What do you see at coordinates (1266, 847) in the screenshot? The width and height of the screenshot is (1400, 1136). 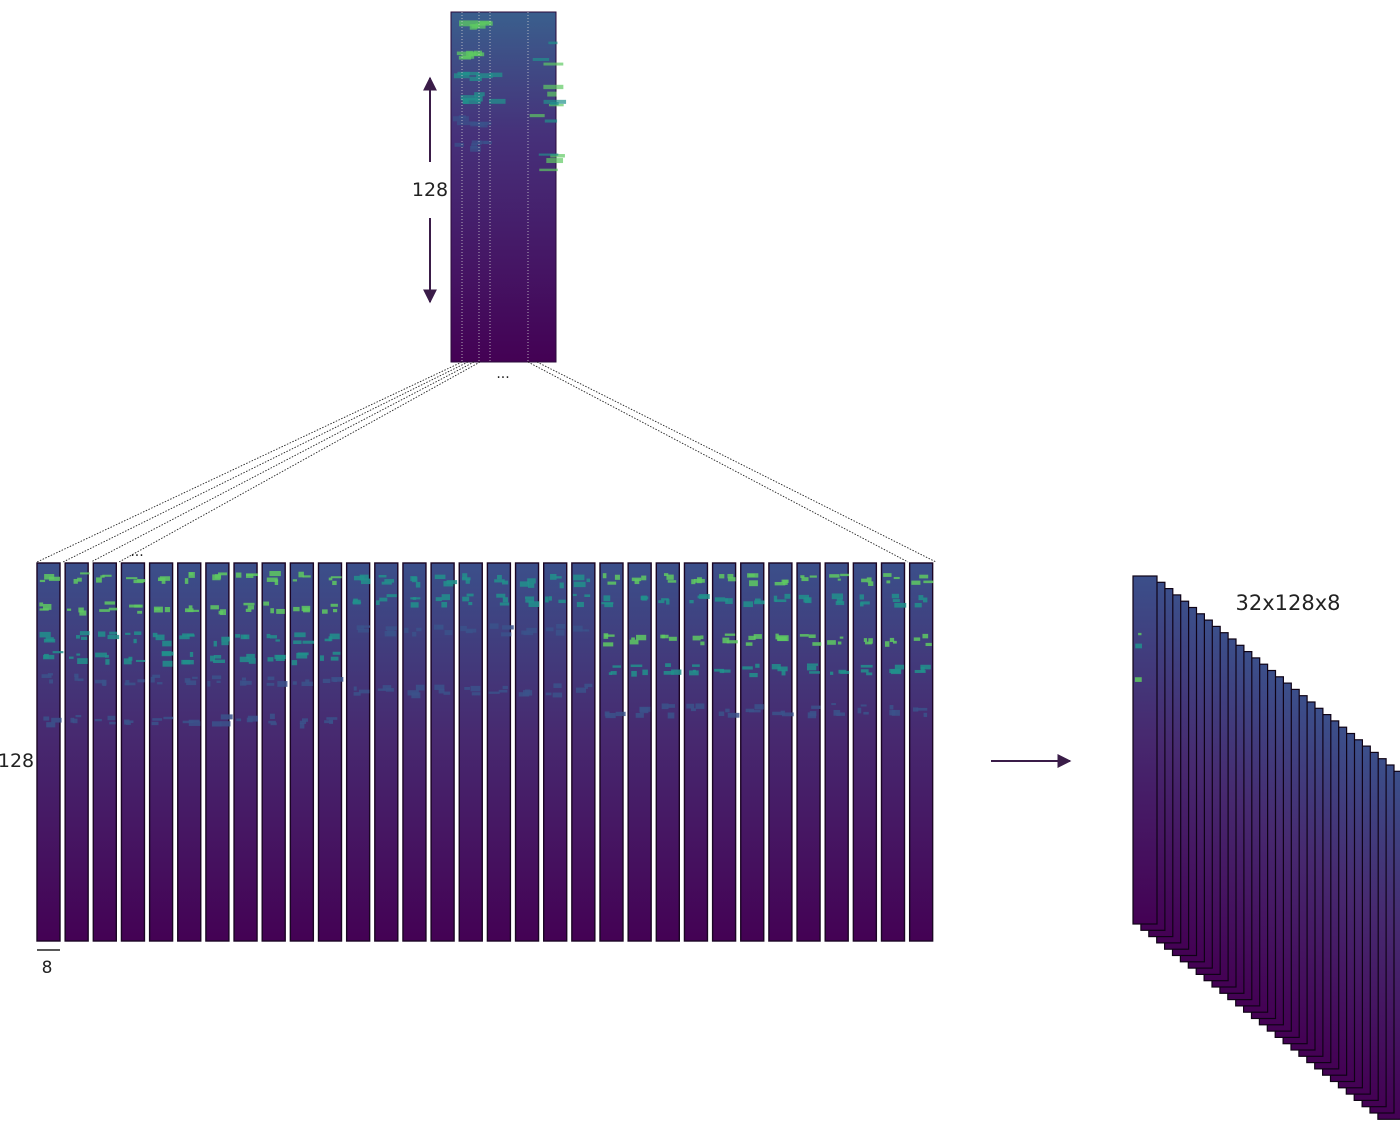 I see `output-stack` at bounding box center [1266, 847].